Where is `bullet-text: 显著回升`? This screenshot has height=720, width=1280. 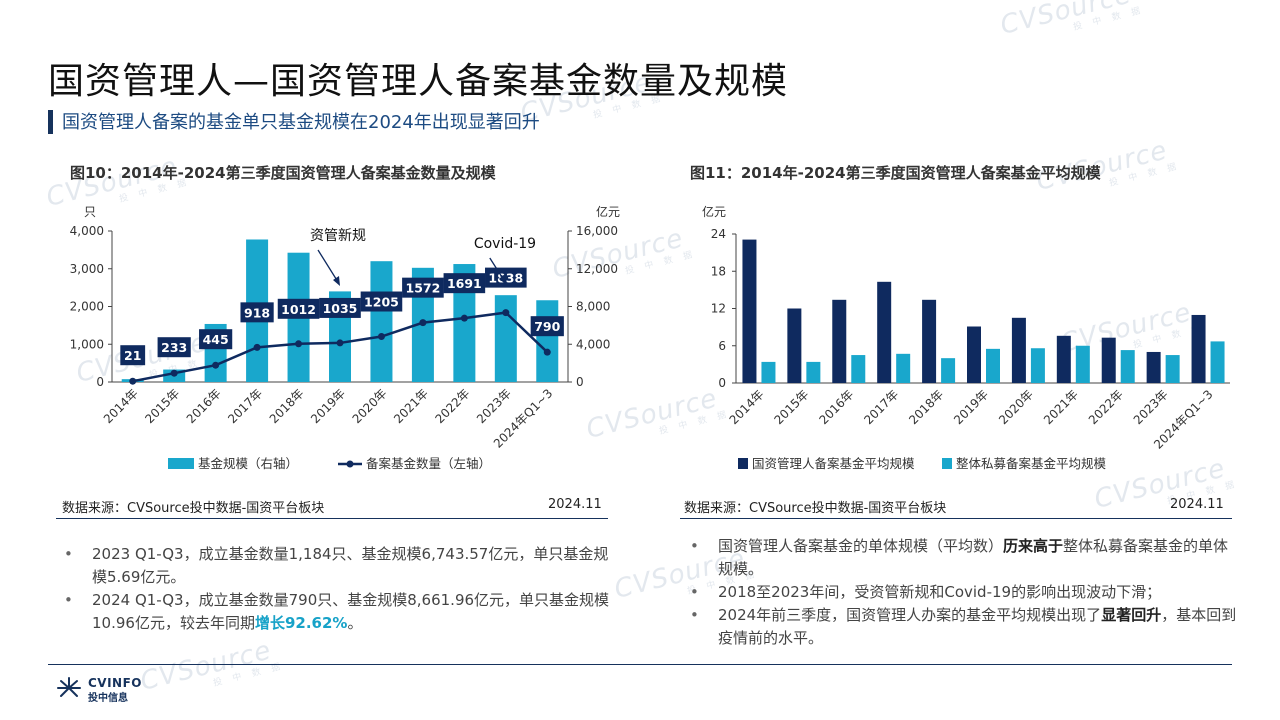 bullet-text: 显著回升 is located at coordinates (1131, 615).